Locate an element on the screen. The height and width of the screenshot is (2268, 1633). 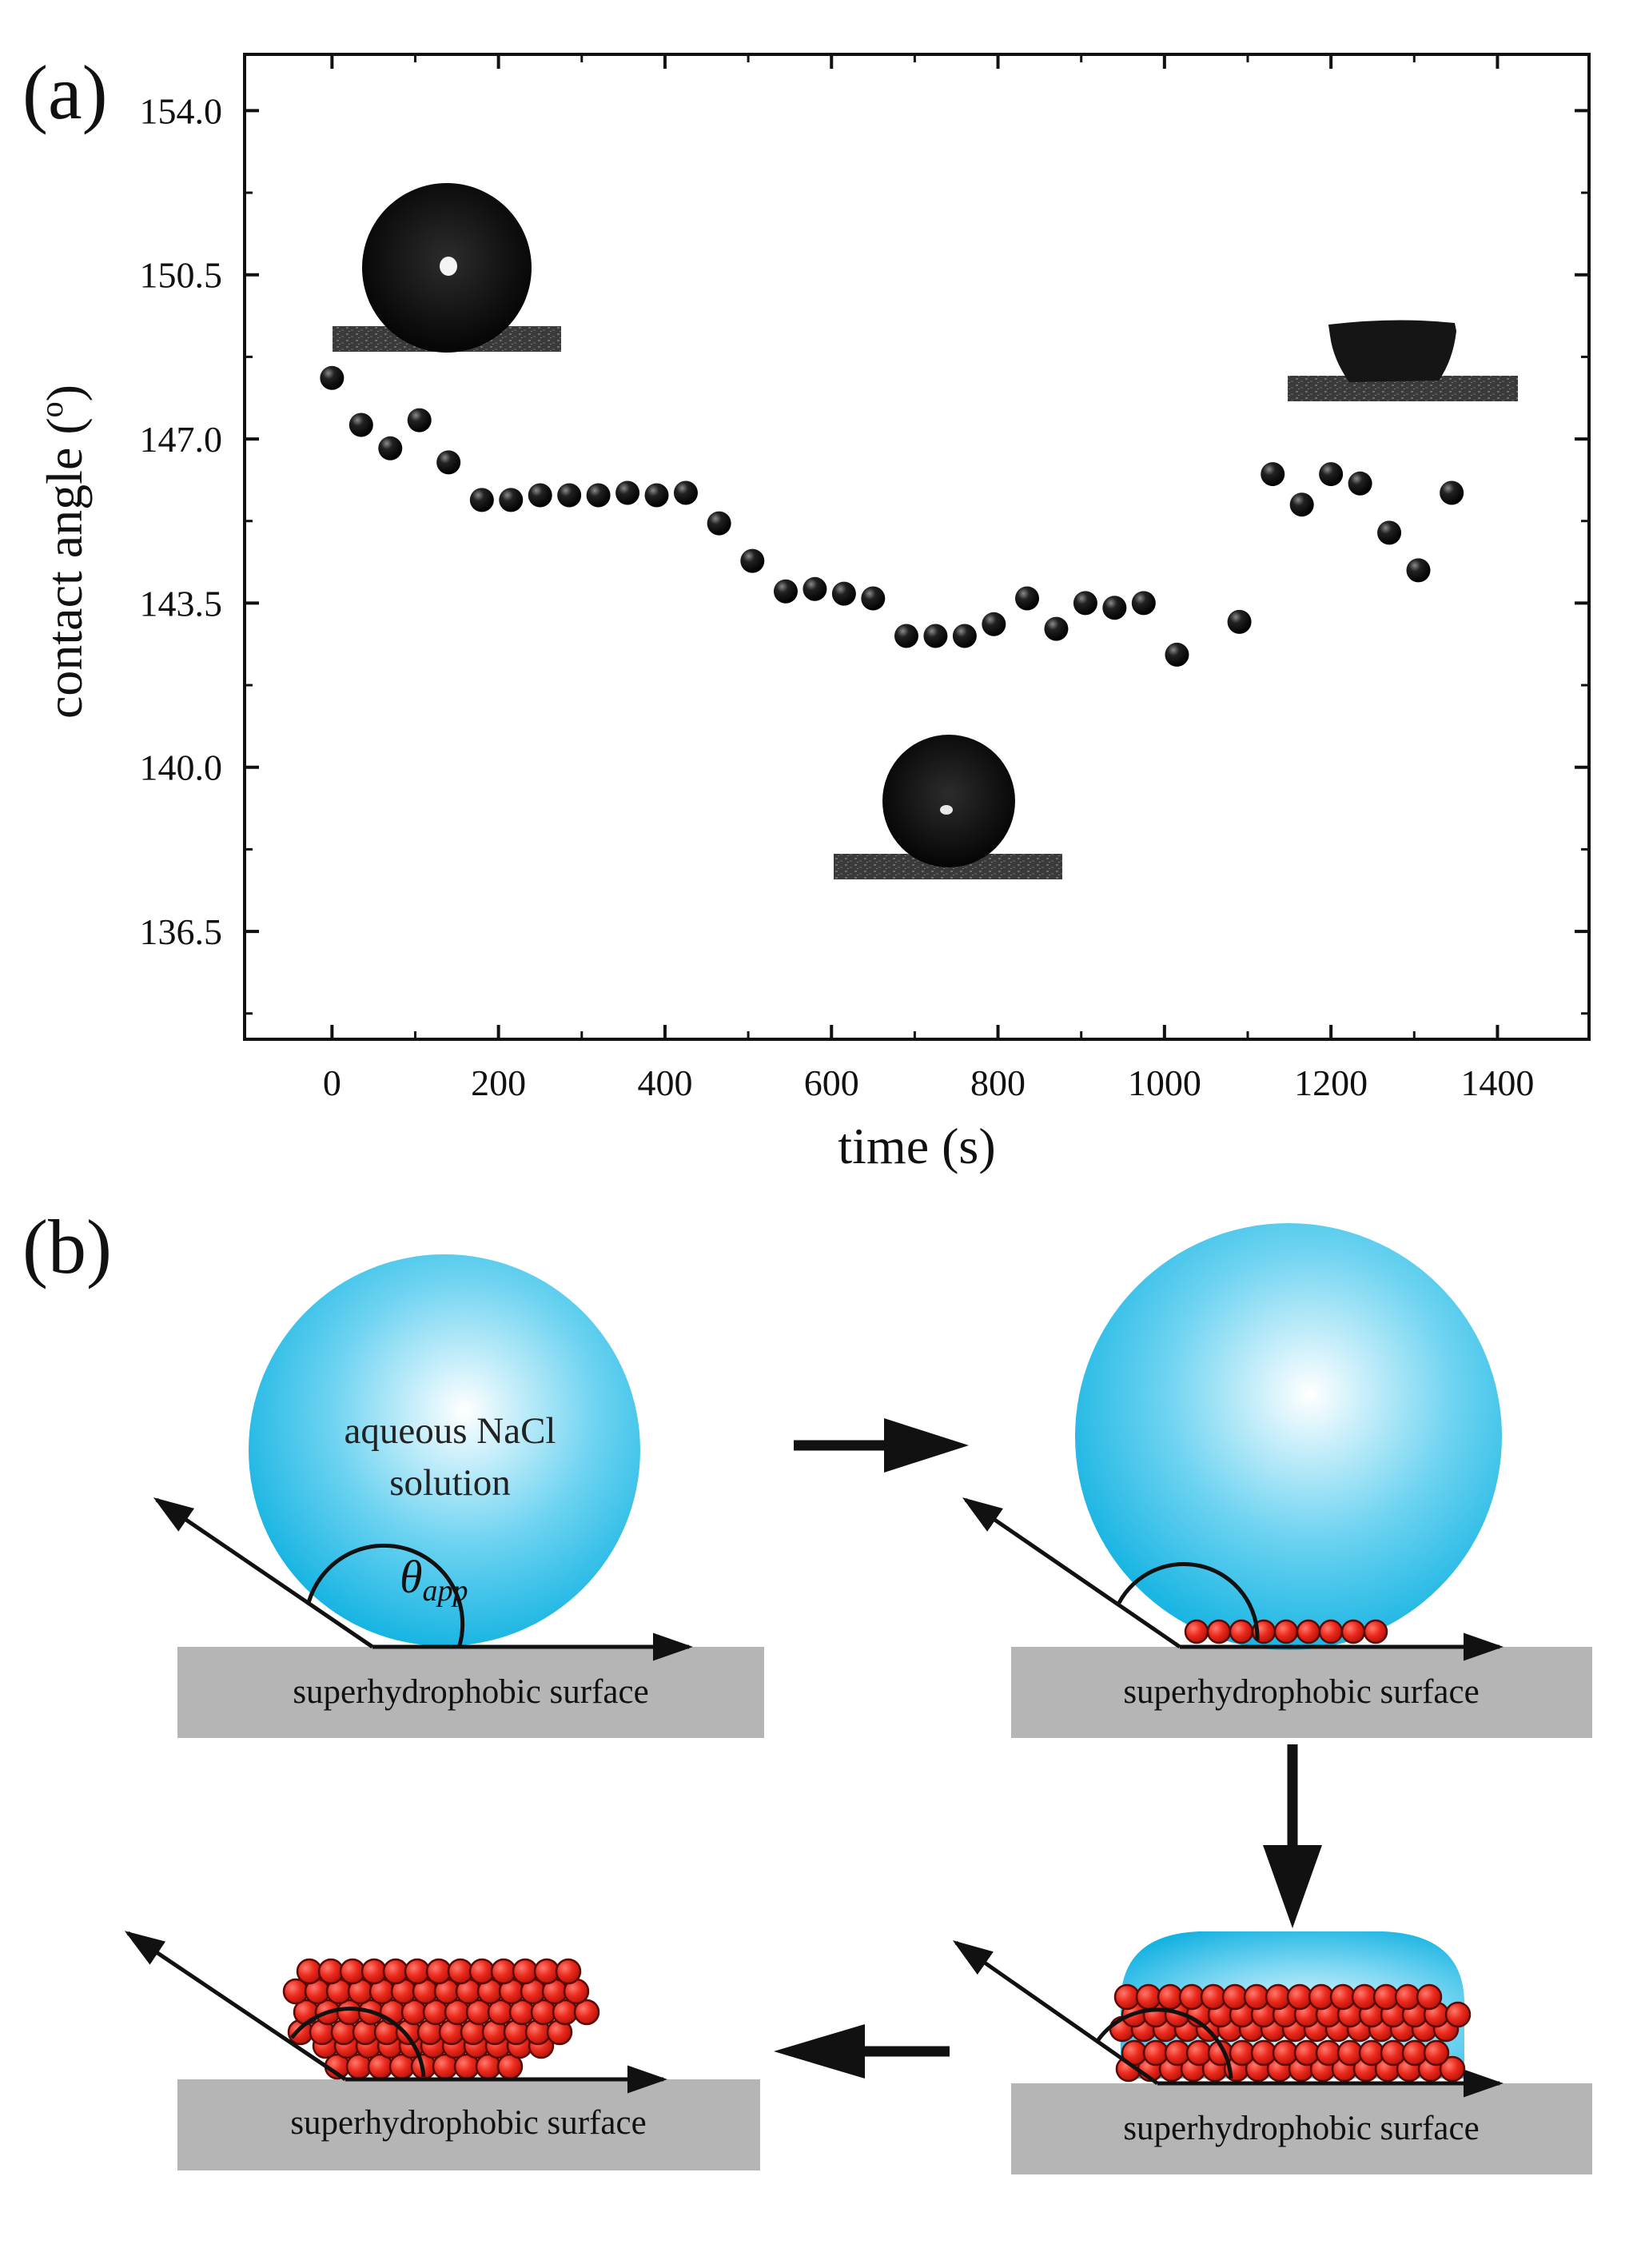
surface-label-1: superhydrophobic surface is located at coordinates (471, 1692).